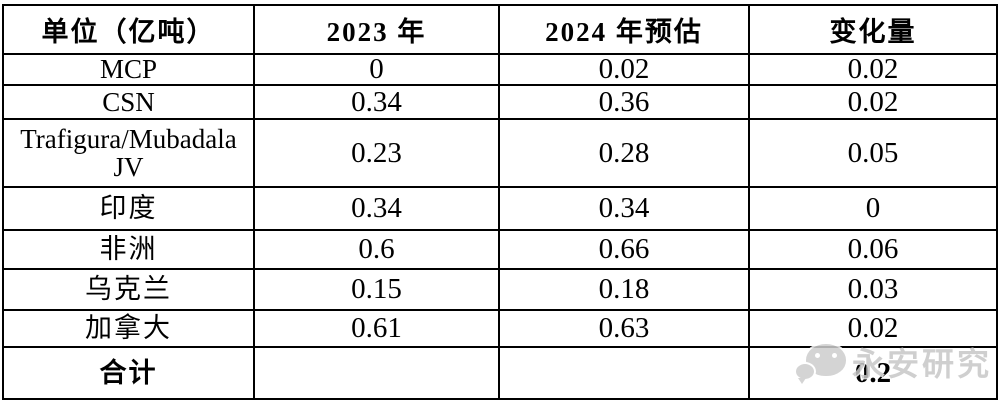 The image size is (998, 401). I want to click on cell-2023: 0.61, so click(376, 328).